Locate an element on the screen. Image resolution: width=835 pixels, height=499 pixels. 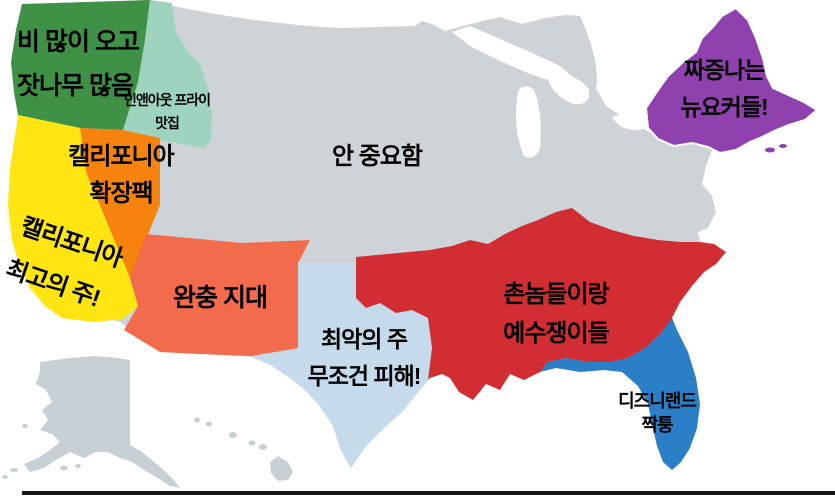
bottom-divider-bar is located at coordinates (428, 493).